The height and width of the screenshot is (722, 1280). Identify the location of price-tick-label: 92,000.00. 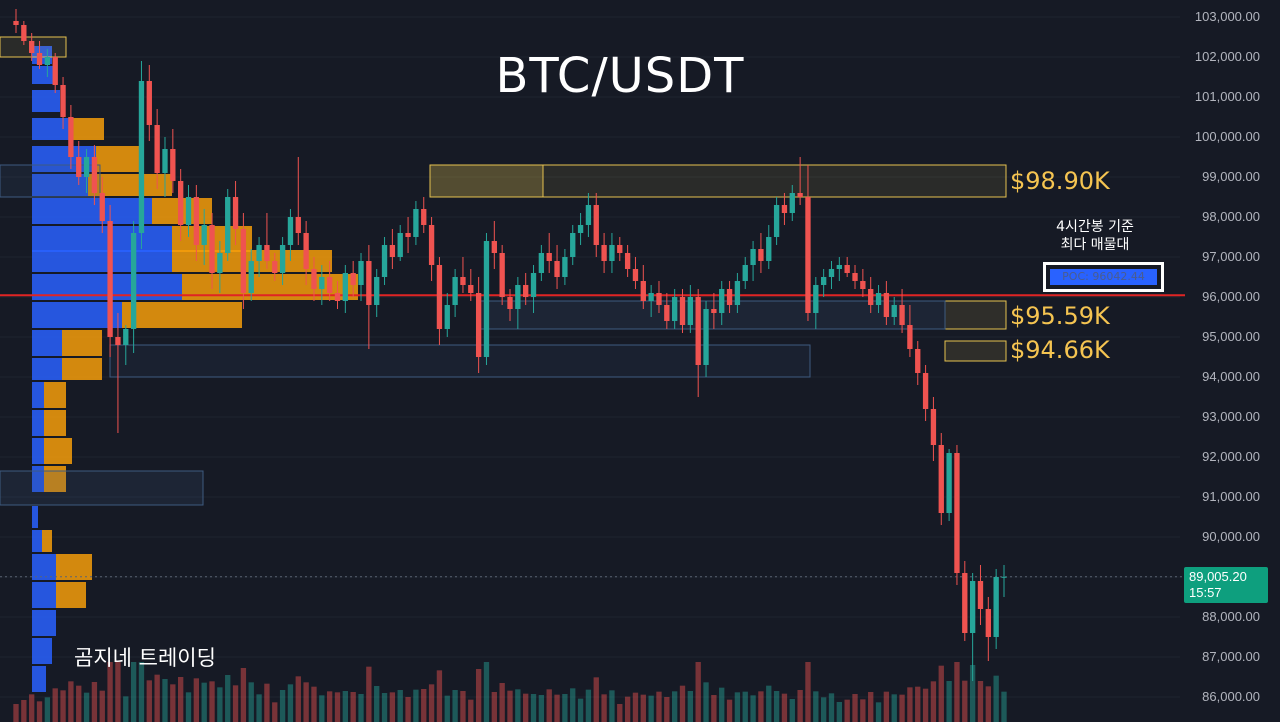
(1231, 456).